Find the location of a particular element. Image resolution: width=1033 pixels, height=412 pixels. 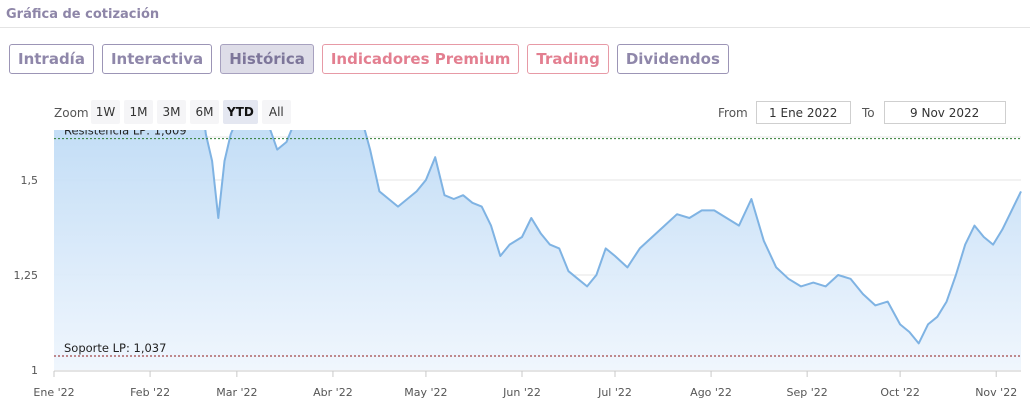

resistance-label: Resistencia LP: 1,609 is located at coordinates (125, 134).